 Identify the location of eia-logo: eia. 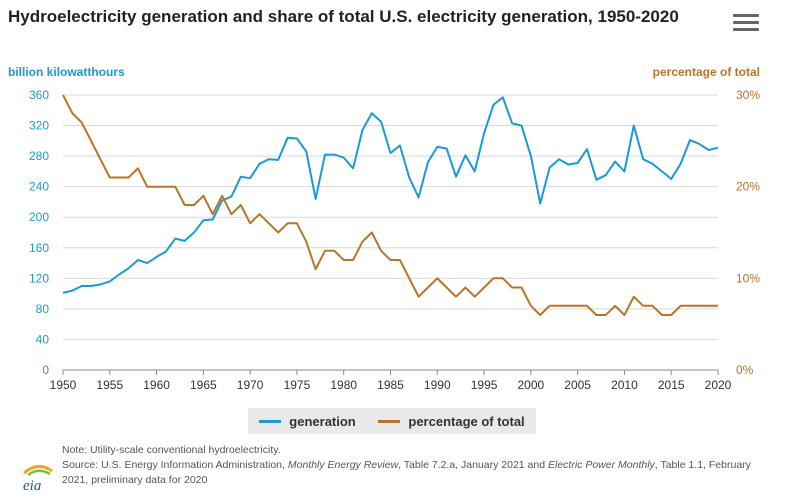
(38, 479).